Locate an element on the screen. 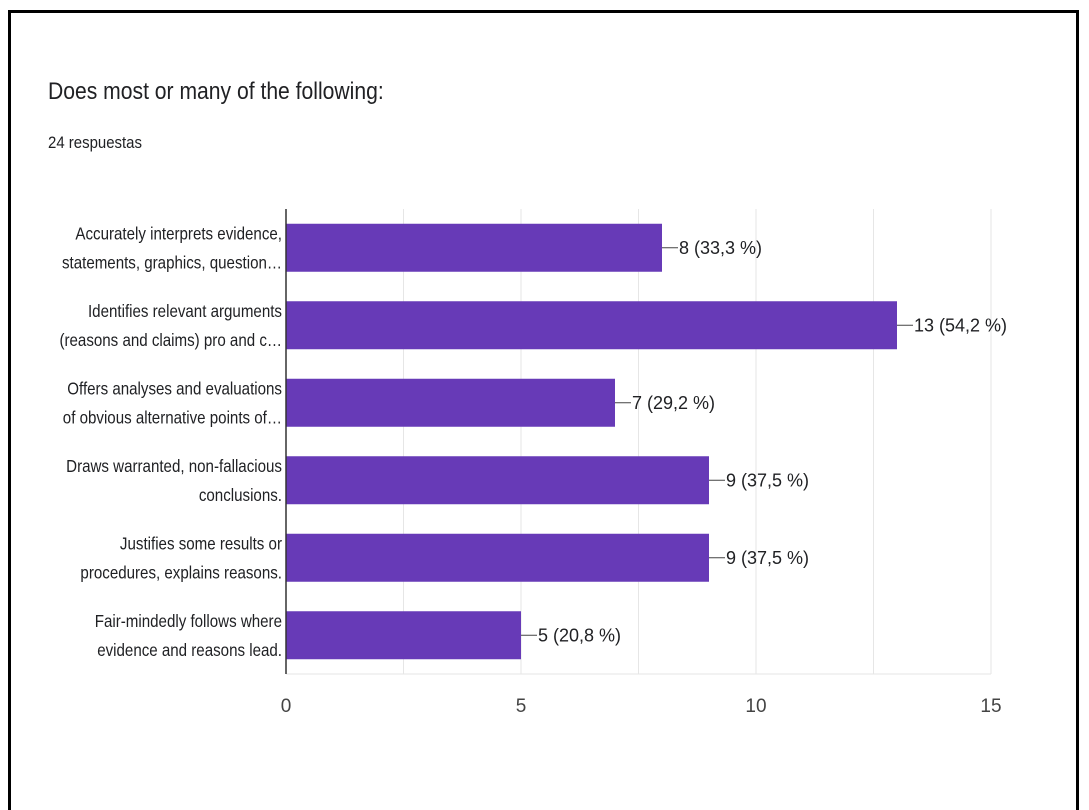  category-label: Fair-mindedly follows where is located at coordinates (188, 621).